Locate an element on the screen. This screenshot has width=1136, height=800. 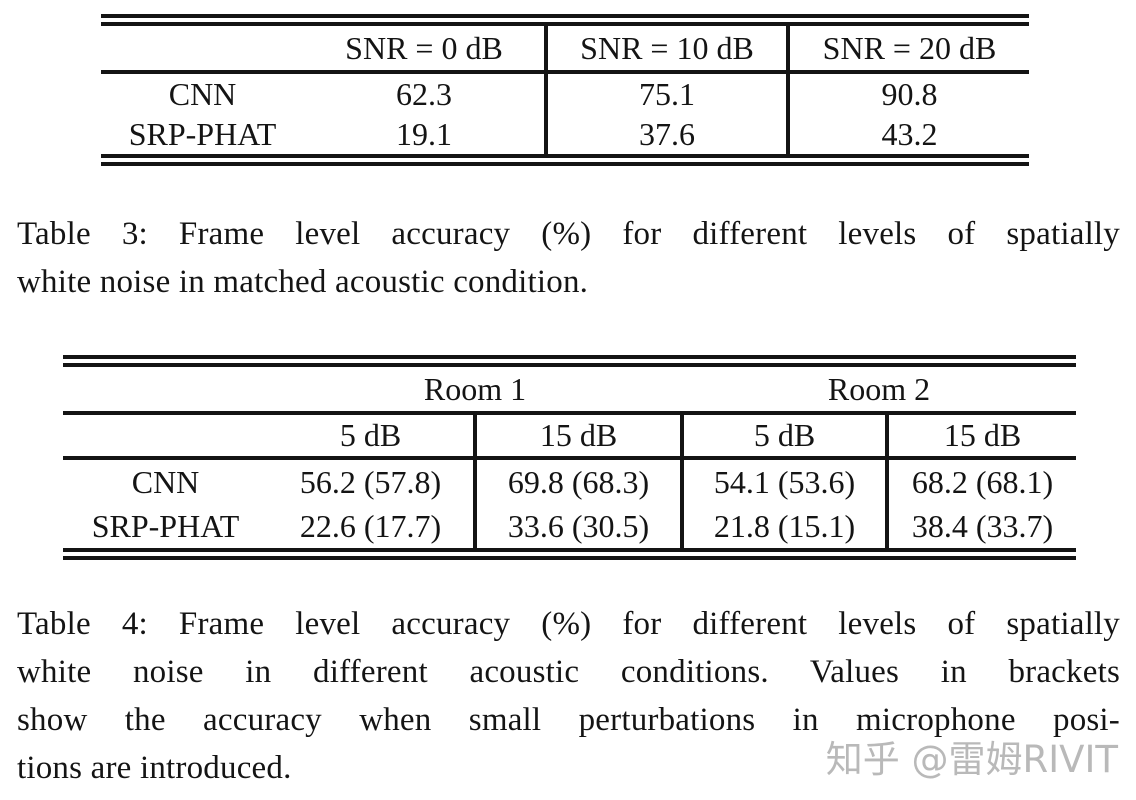
table4-cell: 33.6 (30.5) is located at coordinates (577, 529).